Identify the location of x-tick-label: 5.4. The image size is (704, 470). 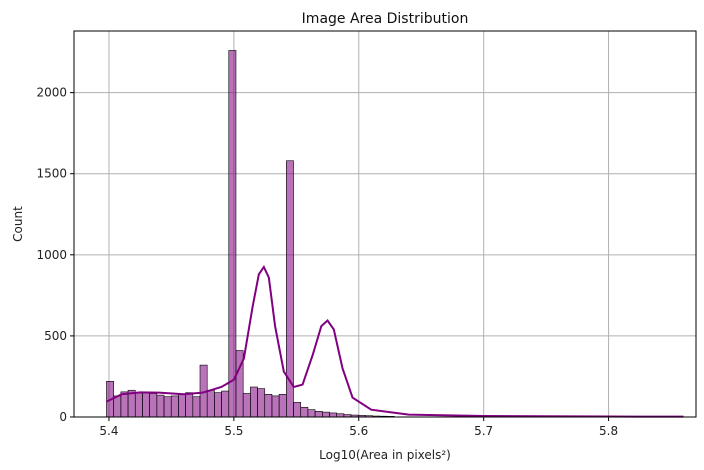
(108, 431).